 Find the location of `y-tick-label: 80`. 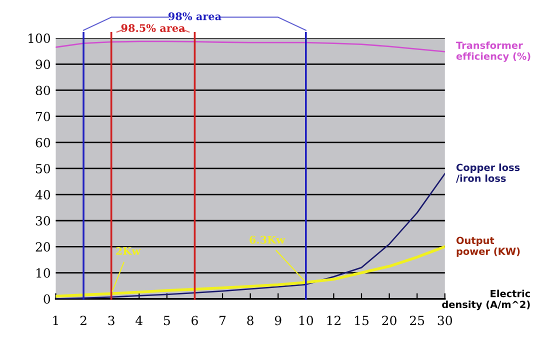

y-tick-label: 80 is located at coordinates (43, 91).